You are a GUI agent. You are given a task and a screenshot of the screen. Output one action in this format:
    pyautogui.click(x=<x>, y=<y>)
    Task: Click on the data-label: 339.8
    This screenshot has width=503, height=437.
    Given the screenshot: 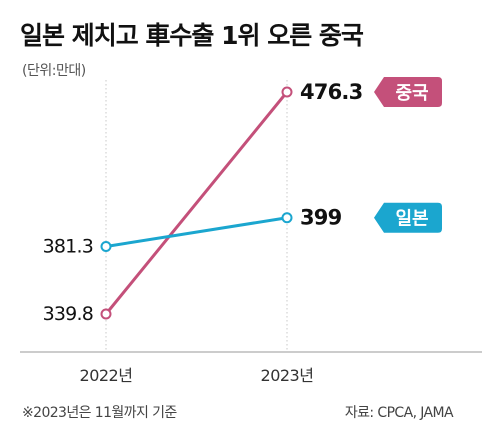 What is the action you would take?
    pyautogui.click(x=68, y=314)
    